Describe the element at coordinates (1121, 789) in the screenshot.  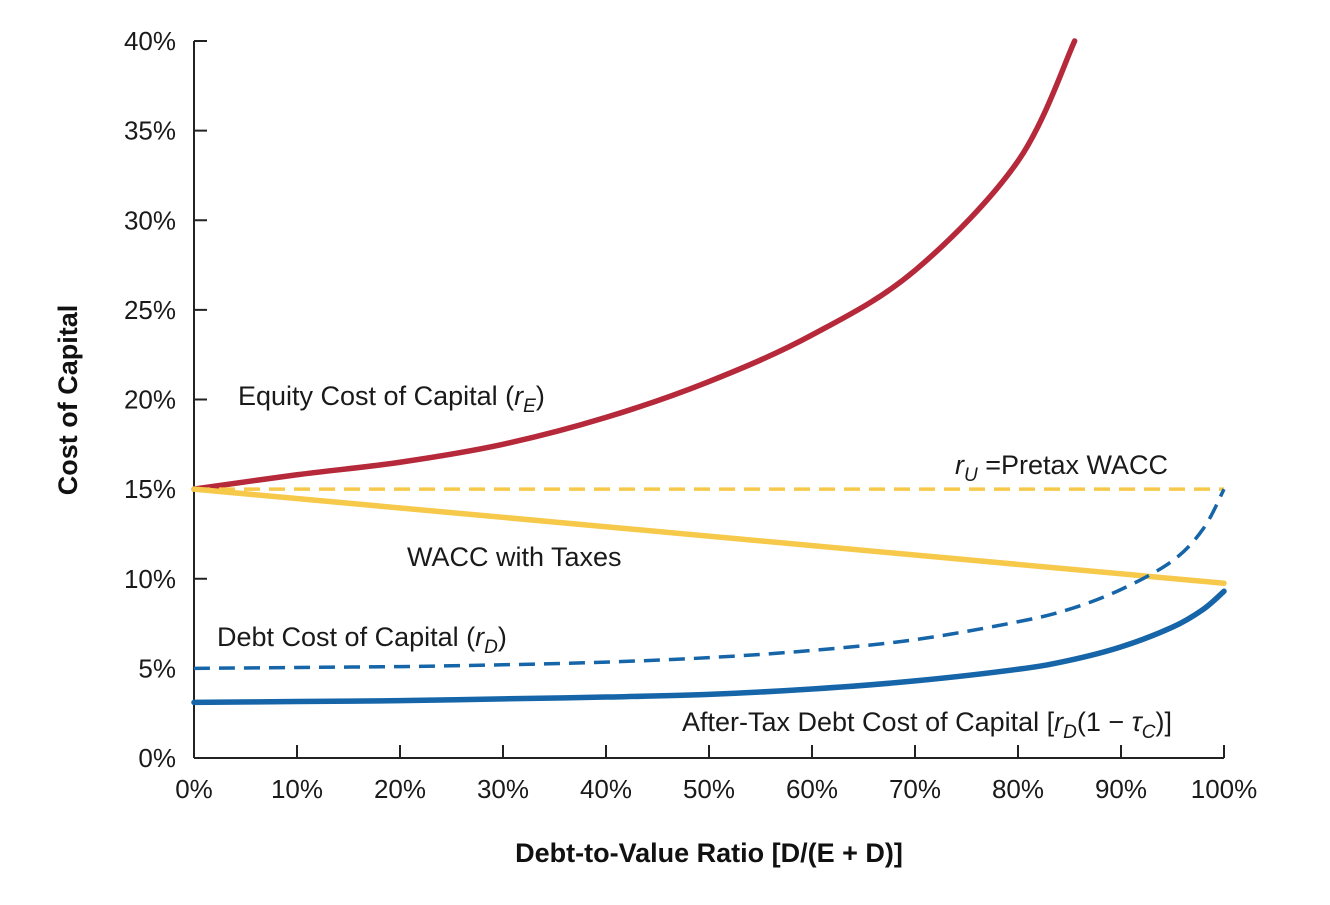
I see `x-tick-label: 90%` at that location.